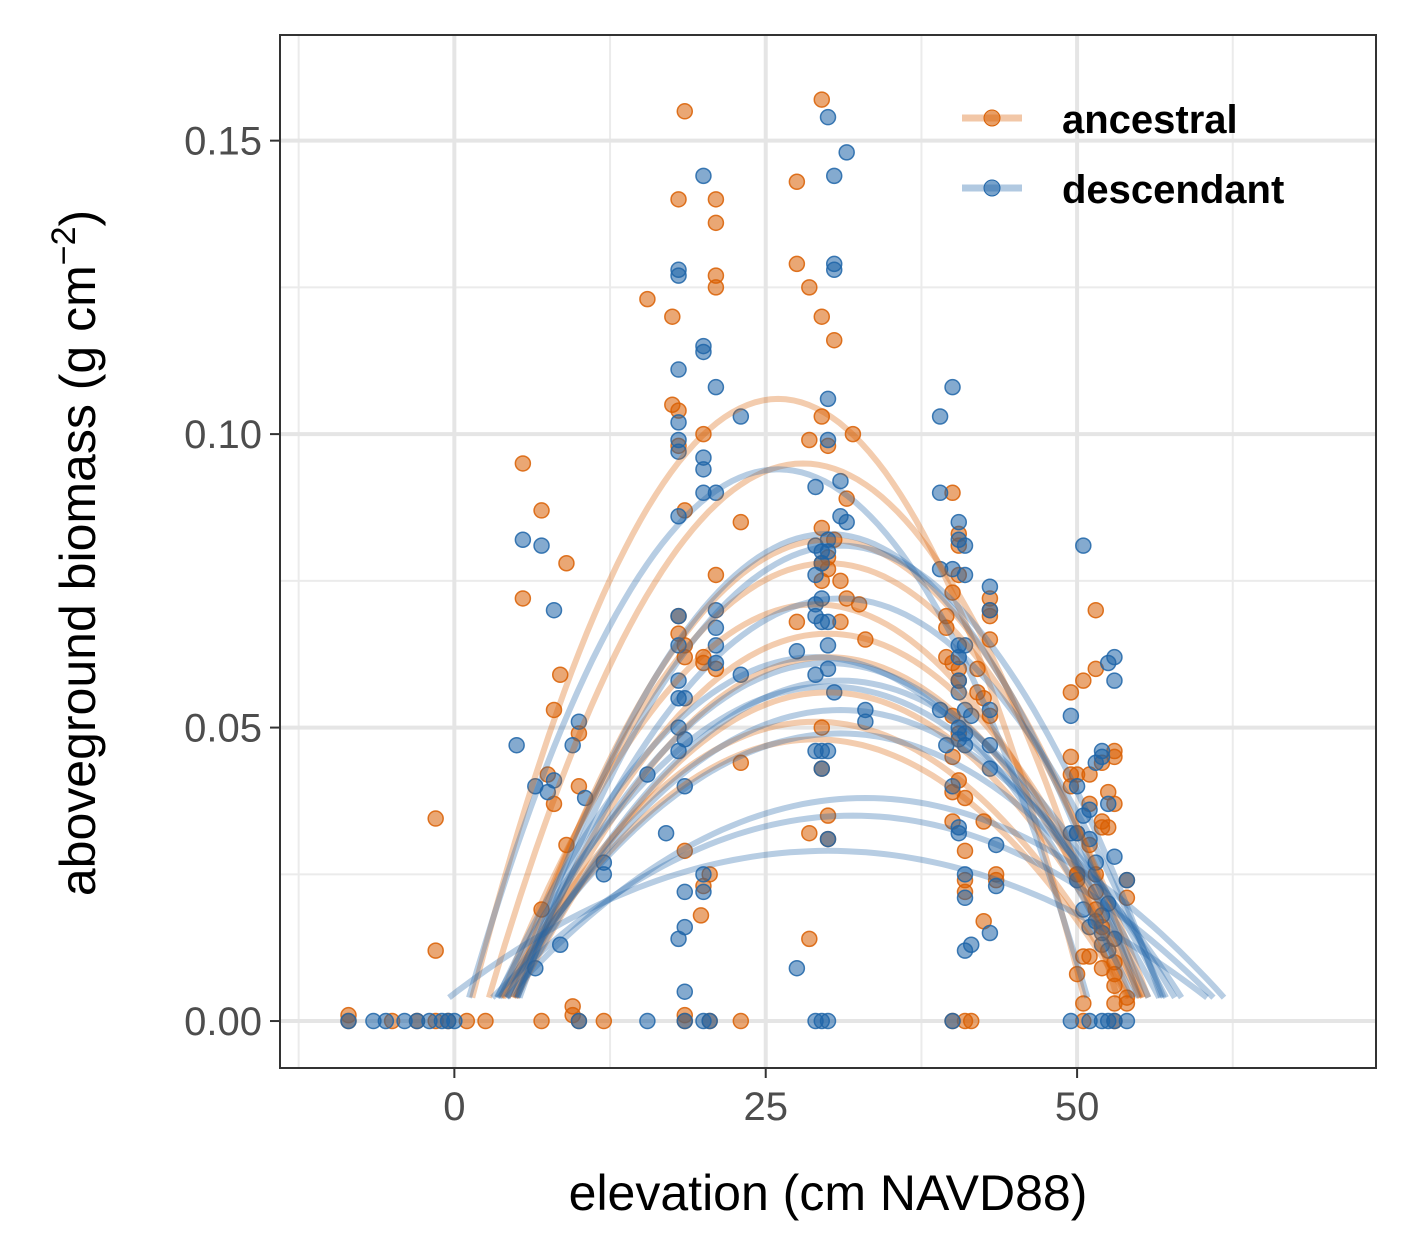 This screenshot has height=1260, width=1410. I want to click on y-axis-ticks: 0.00 0.05 0.10 0.15, so click(232, 582).